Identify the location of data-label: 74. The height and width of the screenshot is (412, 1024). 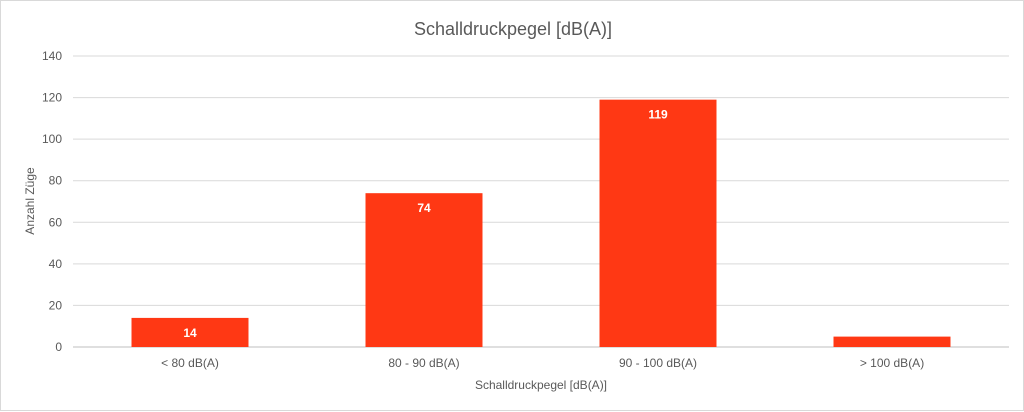
(424, 208).